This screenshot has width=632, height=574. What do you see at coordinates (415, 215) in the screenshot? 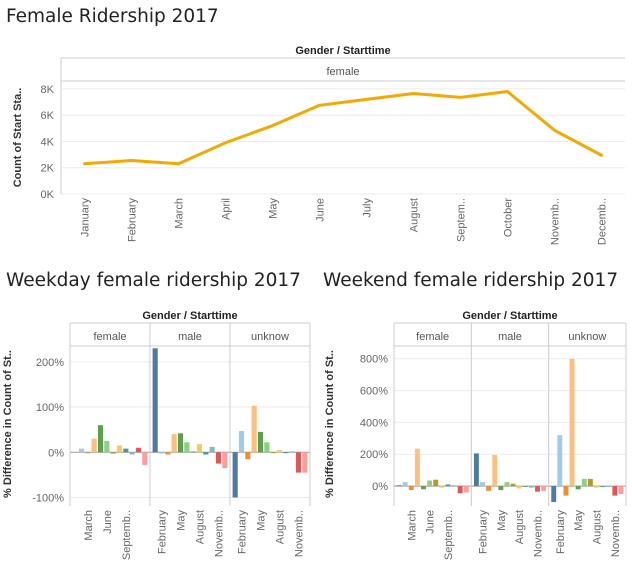
I see `chart1-xtick: August` at bounding box center [415, 215].